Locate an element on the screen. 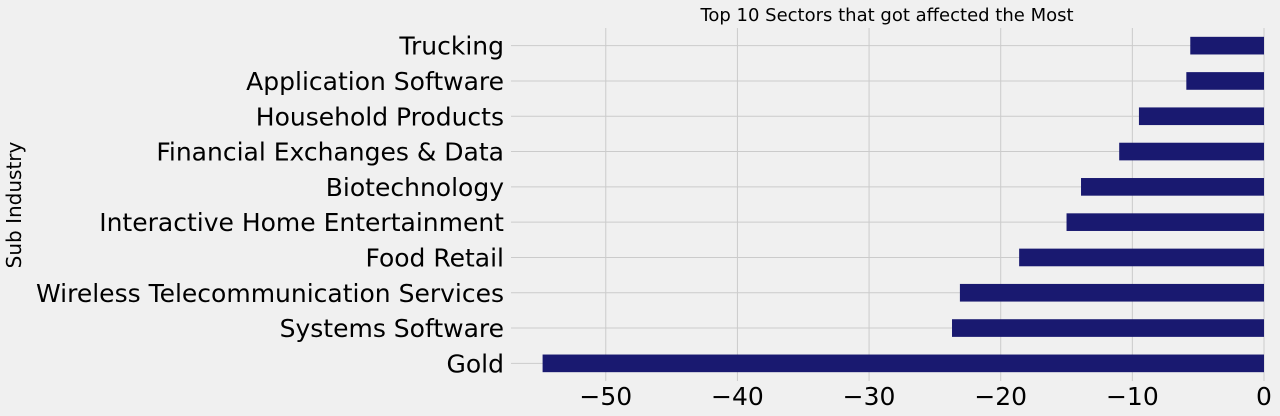 This screenshot has width=1280, height=416. category-label: Food Retail is located at coordinates (434, 257).